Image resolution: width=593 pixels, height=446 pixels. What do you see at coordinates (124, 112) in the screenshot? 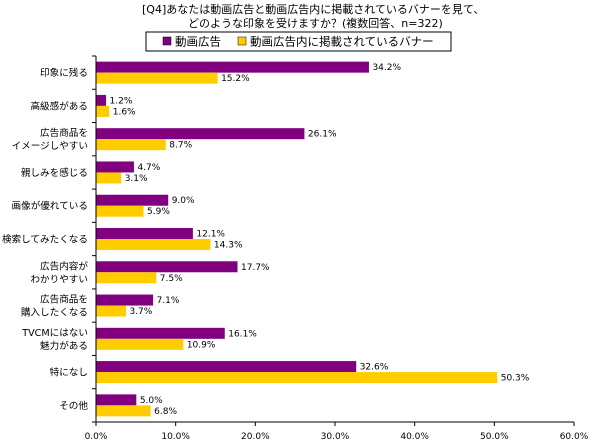
I see `bar-value-label: 1.6%` at bounding box center [124, 112].